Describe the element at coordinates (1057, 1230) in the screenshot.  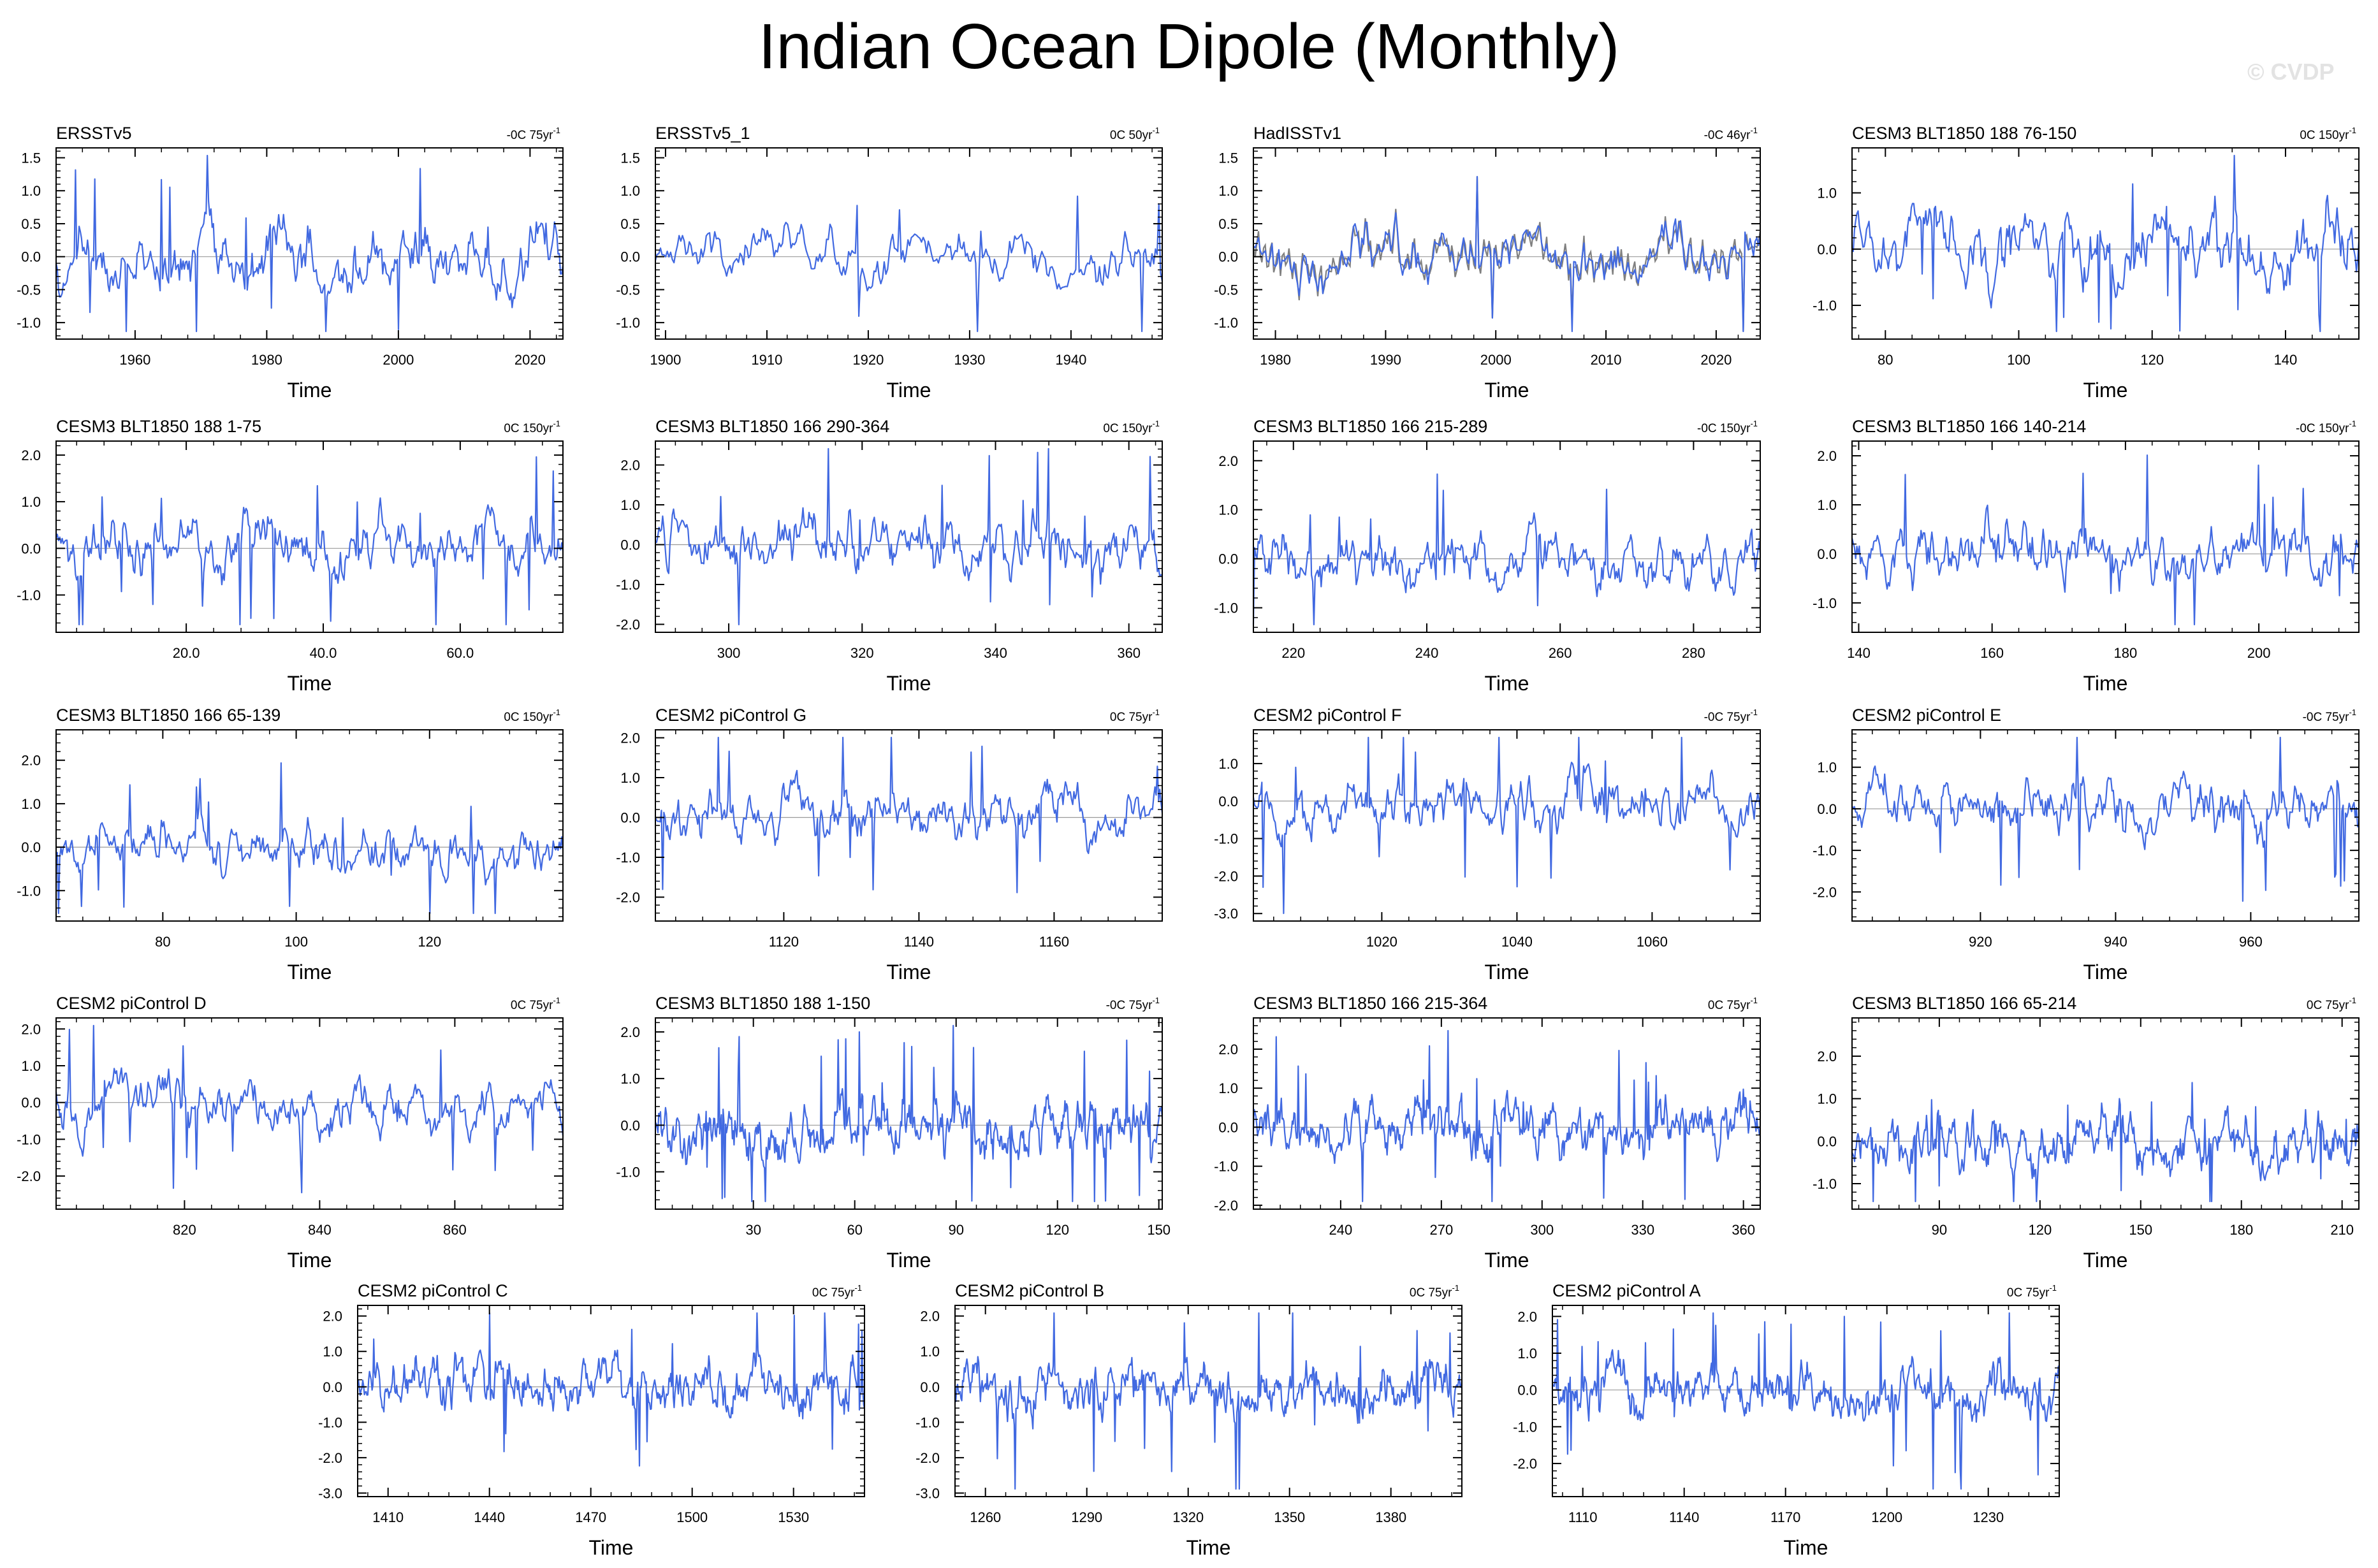
I see `x-tick-label: 120` at that location.